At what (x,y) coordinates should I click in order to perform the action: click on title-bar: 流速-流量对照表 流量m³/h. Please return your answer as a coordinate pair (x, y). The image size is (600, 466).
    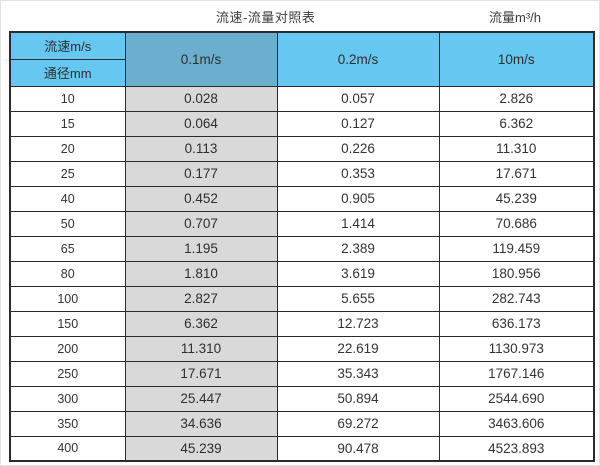
    Looking at the image, I should click on (300, 16).